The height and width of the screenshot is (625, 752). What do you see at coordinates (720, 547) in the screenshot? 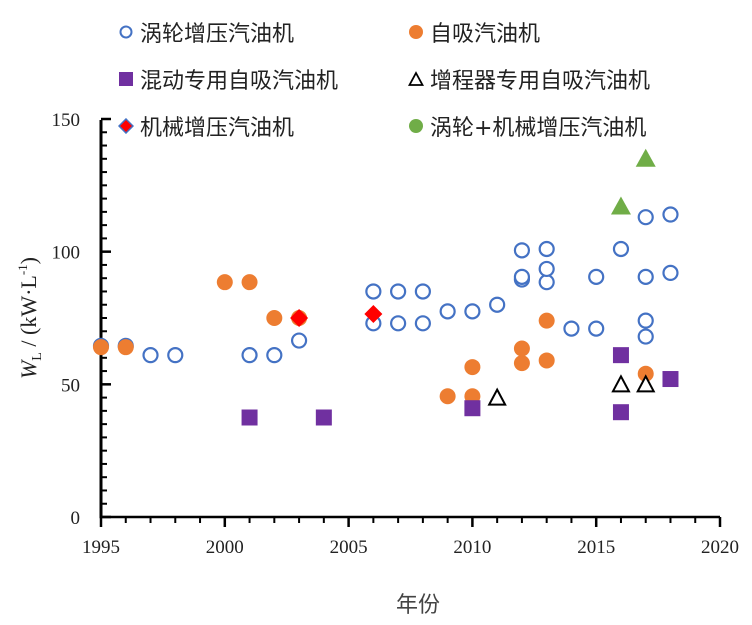
I see `x-tick-label: 2020` at bounding box center [720, 547].